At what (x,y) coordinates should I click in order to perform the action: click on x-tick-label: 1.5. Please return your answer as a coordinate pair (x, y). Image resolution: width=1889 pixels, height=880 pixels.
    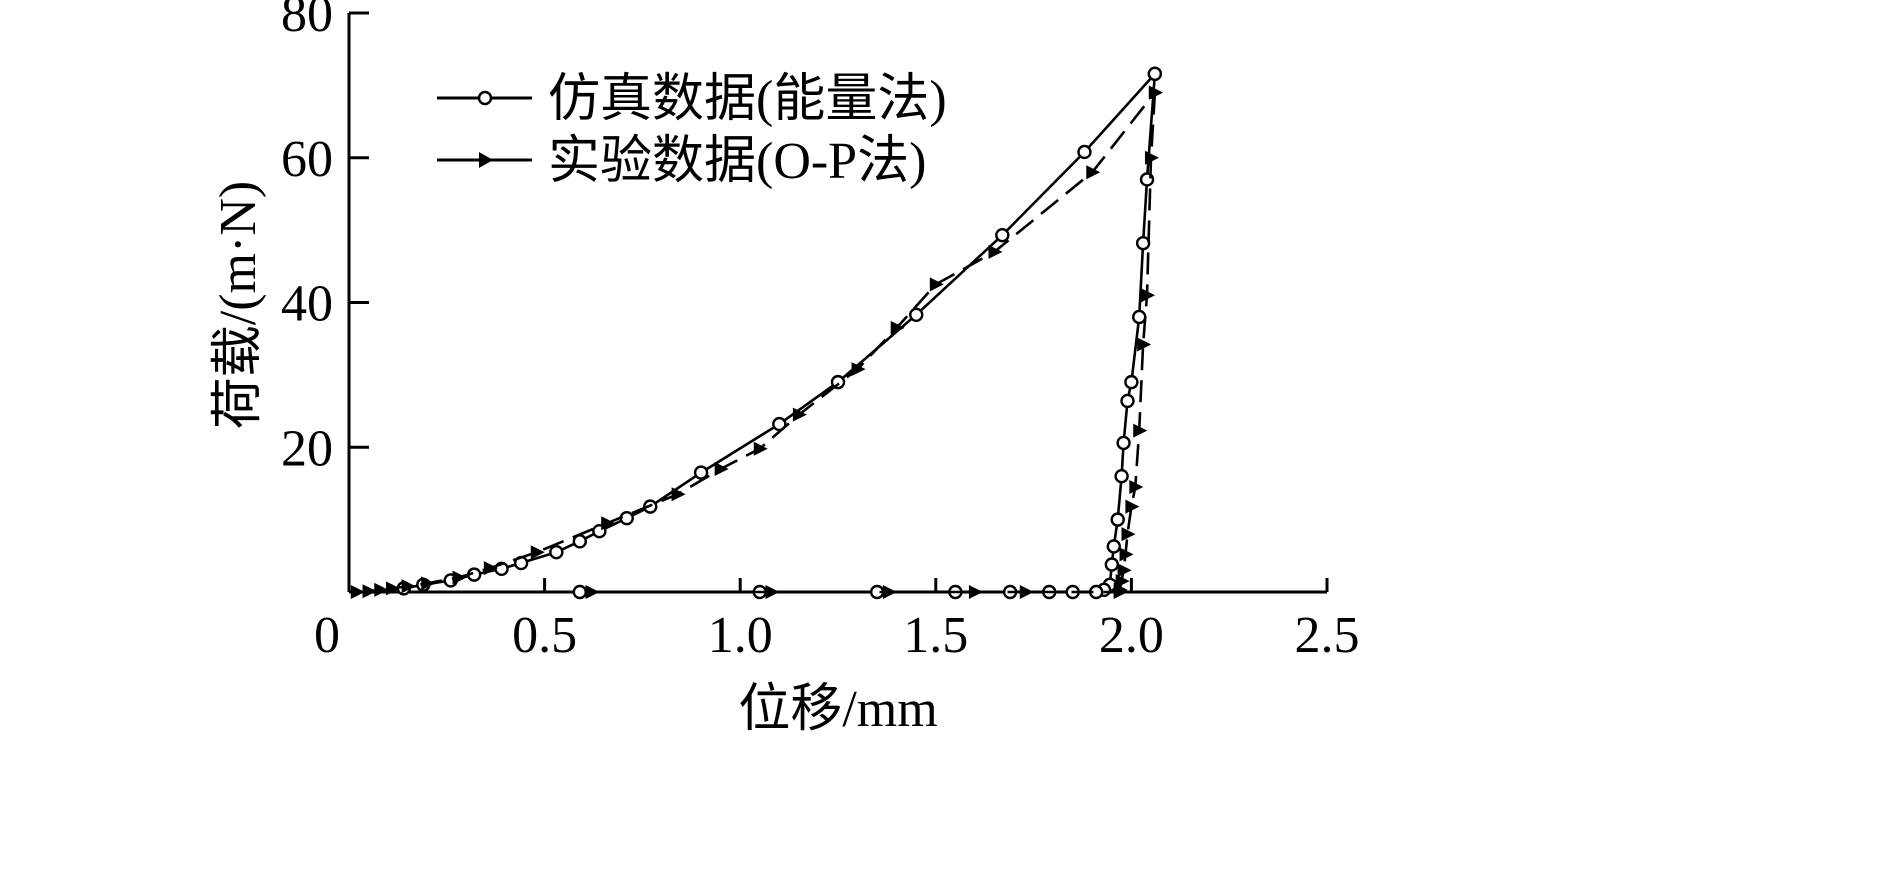
    Looking at the image, I should click on (935, 635).